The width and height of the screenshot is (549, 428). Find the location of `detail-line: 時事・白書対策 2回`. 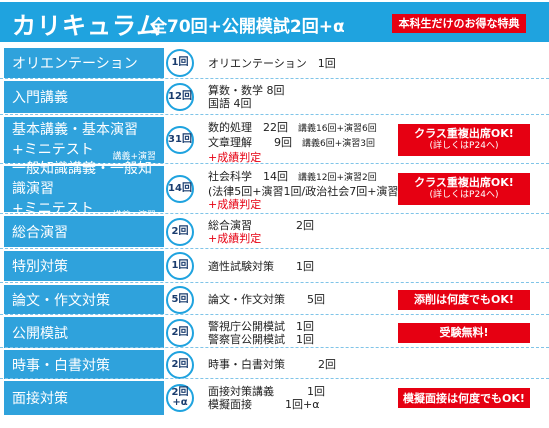

detail-line: 時事・白書対策 2回 is located at coordinates (272, 364).